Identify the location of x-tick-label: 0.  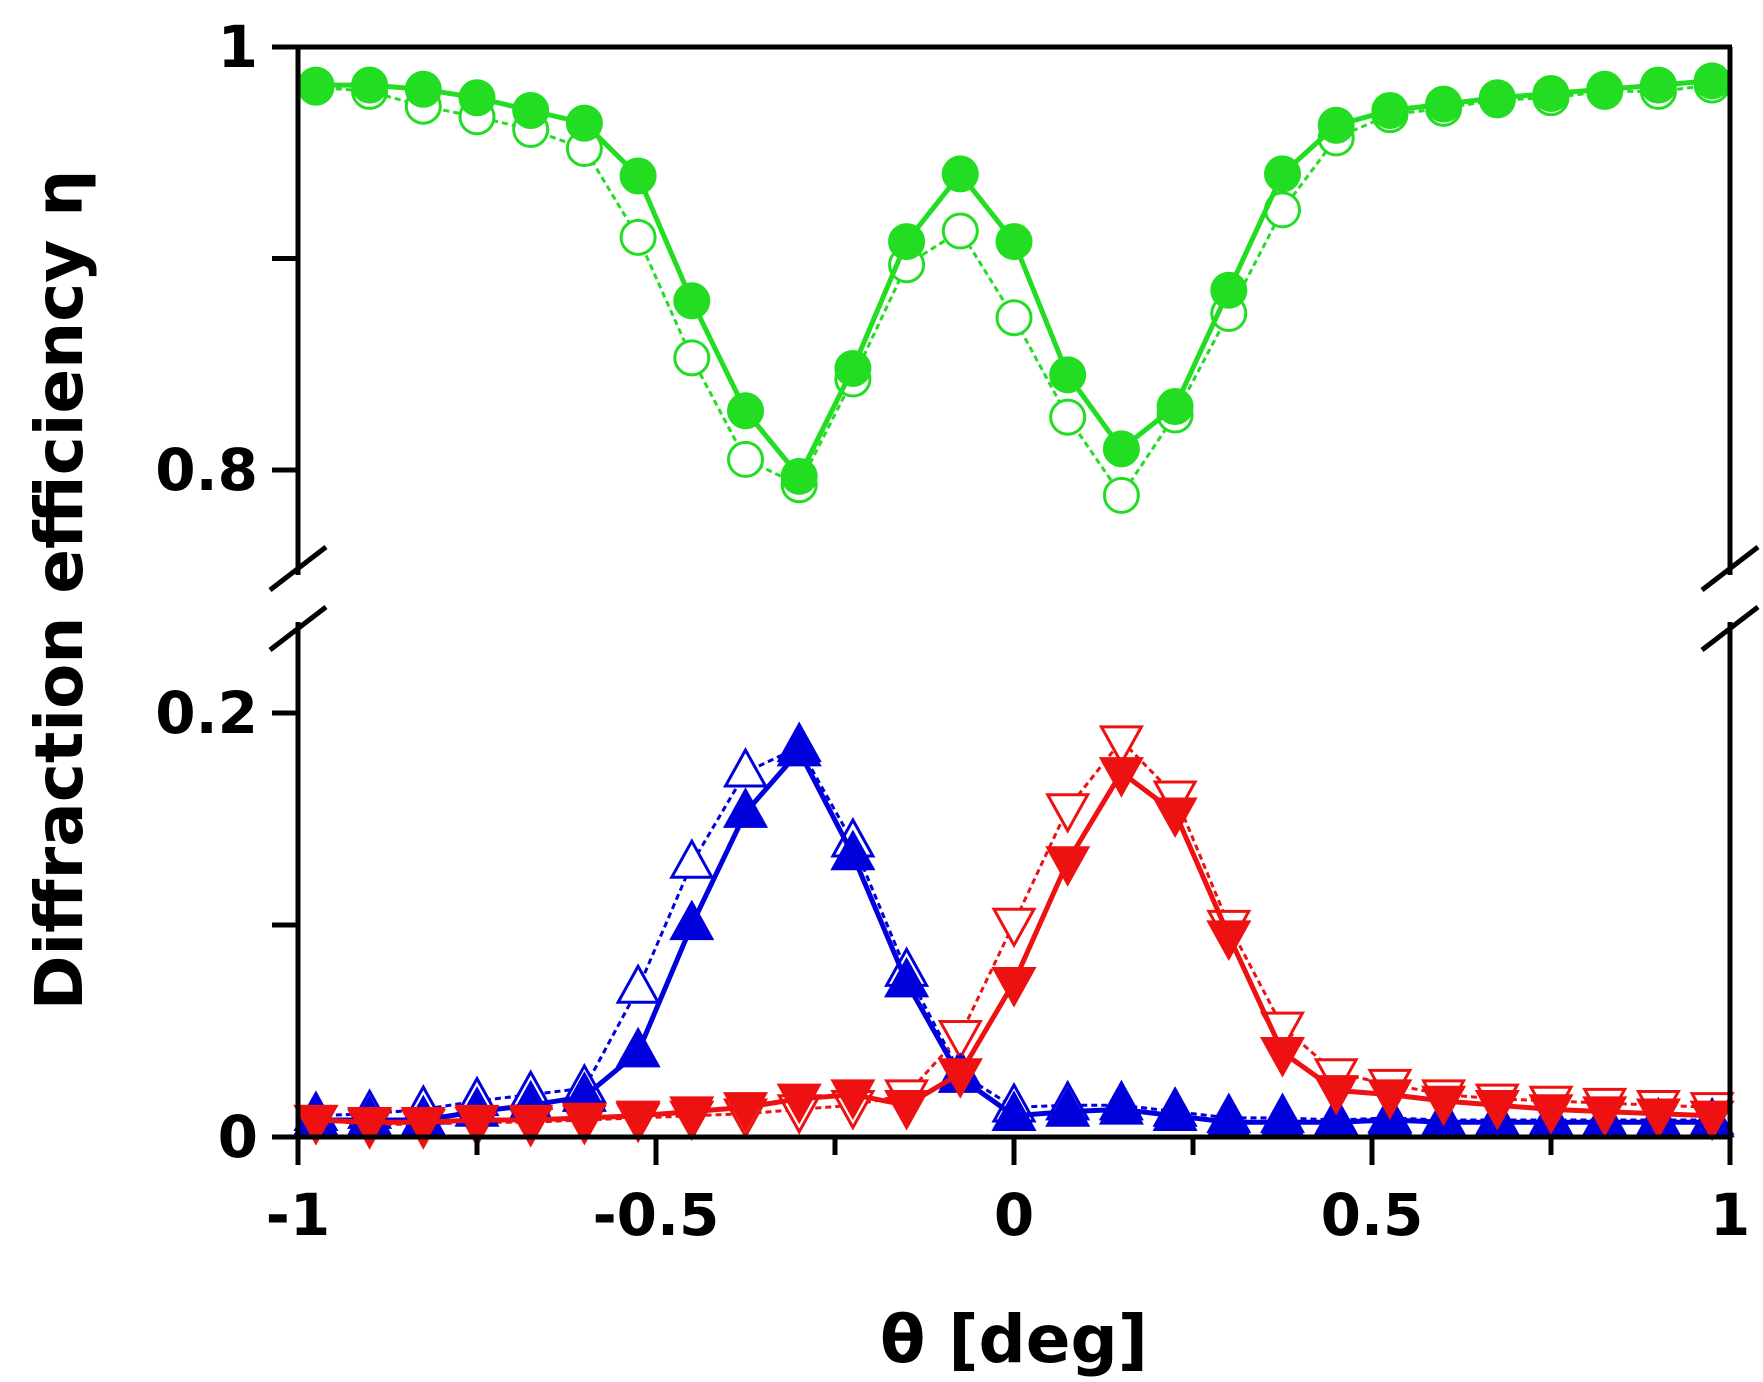
(1014, 1215).